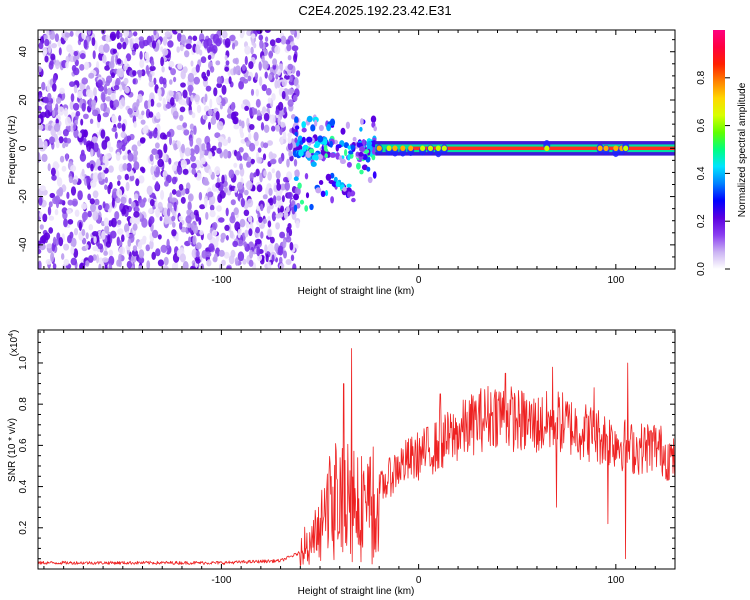 The width and height of the screenshot is (750, 600). Describe the element at coordinates (701, 221) in the screenshot. I see `colorbar-tick-label: 0.2` at that location.